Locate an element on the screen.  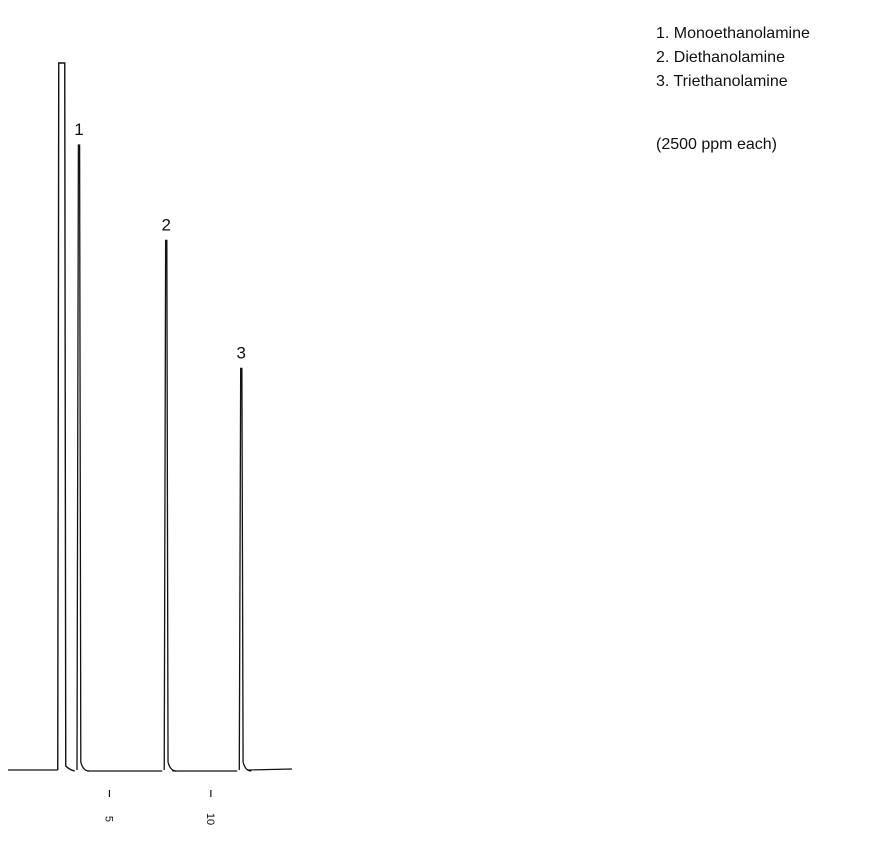
peak-label-2: 2 is located at coordinates (165, 224).